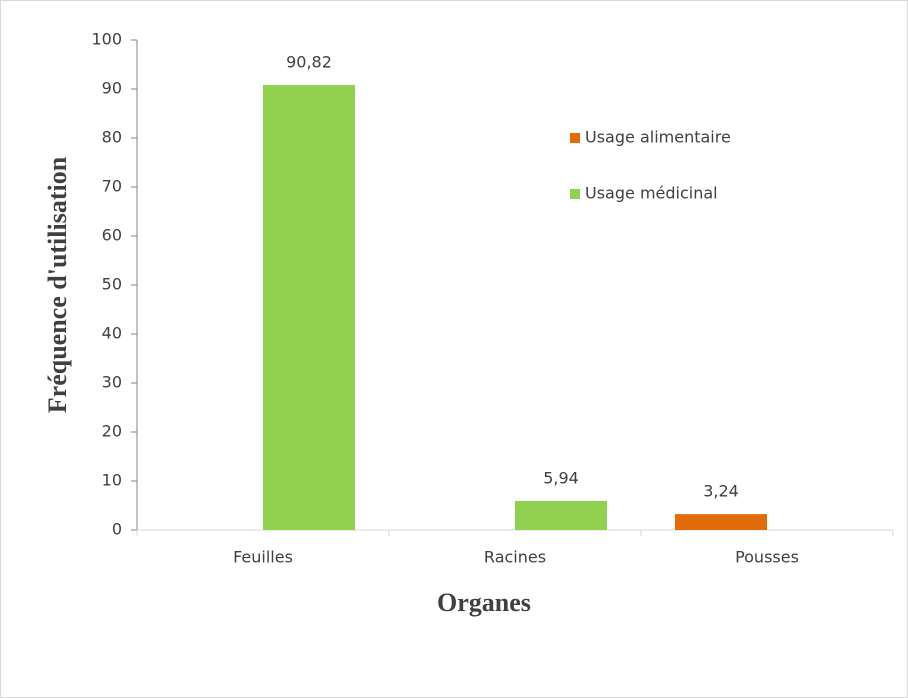 The height and width of the screenshot is (698, 908). Describe the element at coordinates (112, 235) in the screenshot. I see `y-tick-label: 60` at that location.